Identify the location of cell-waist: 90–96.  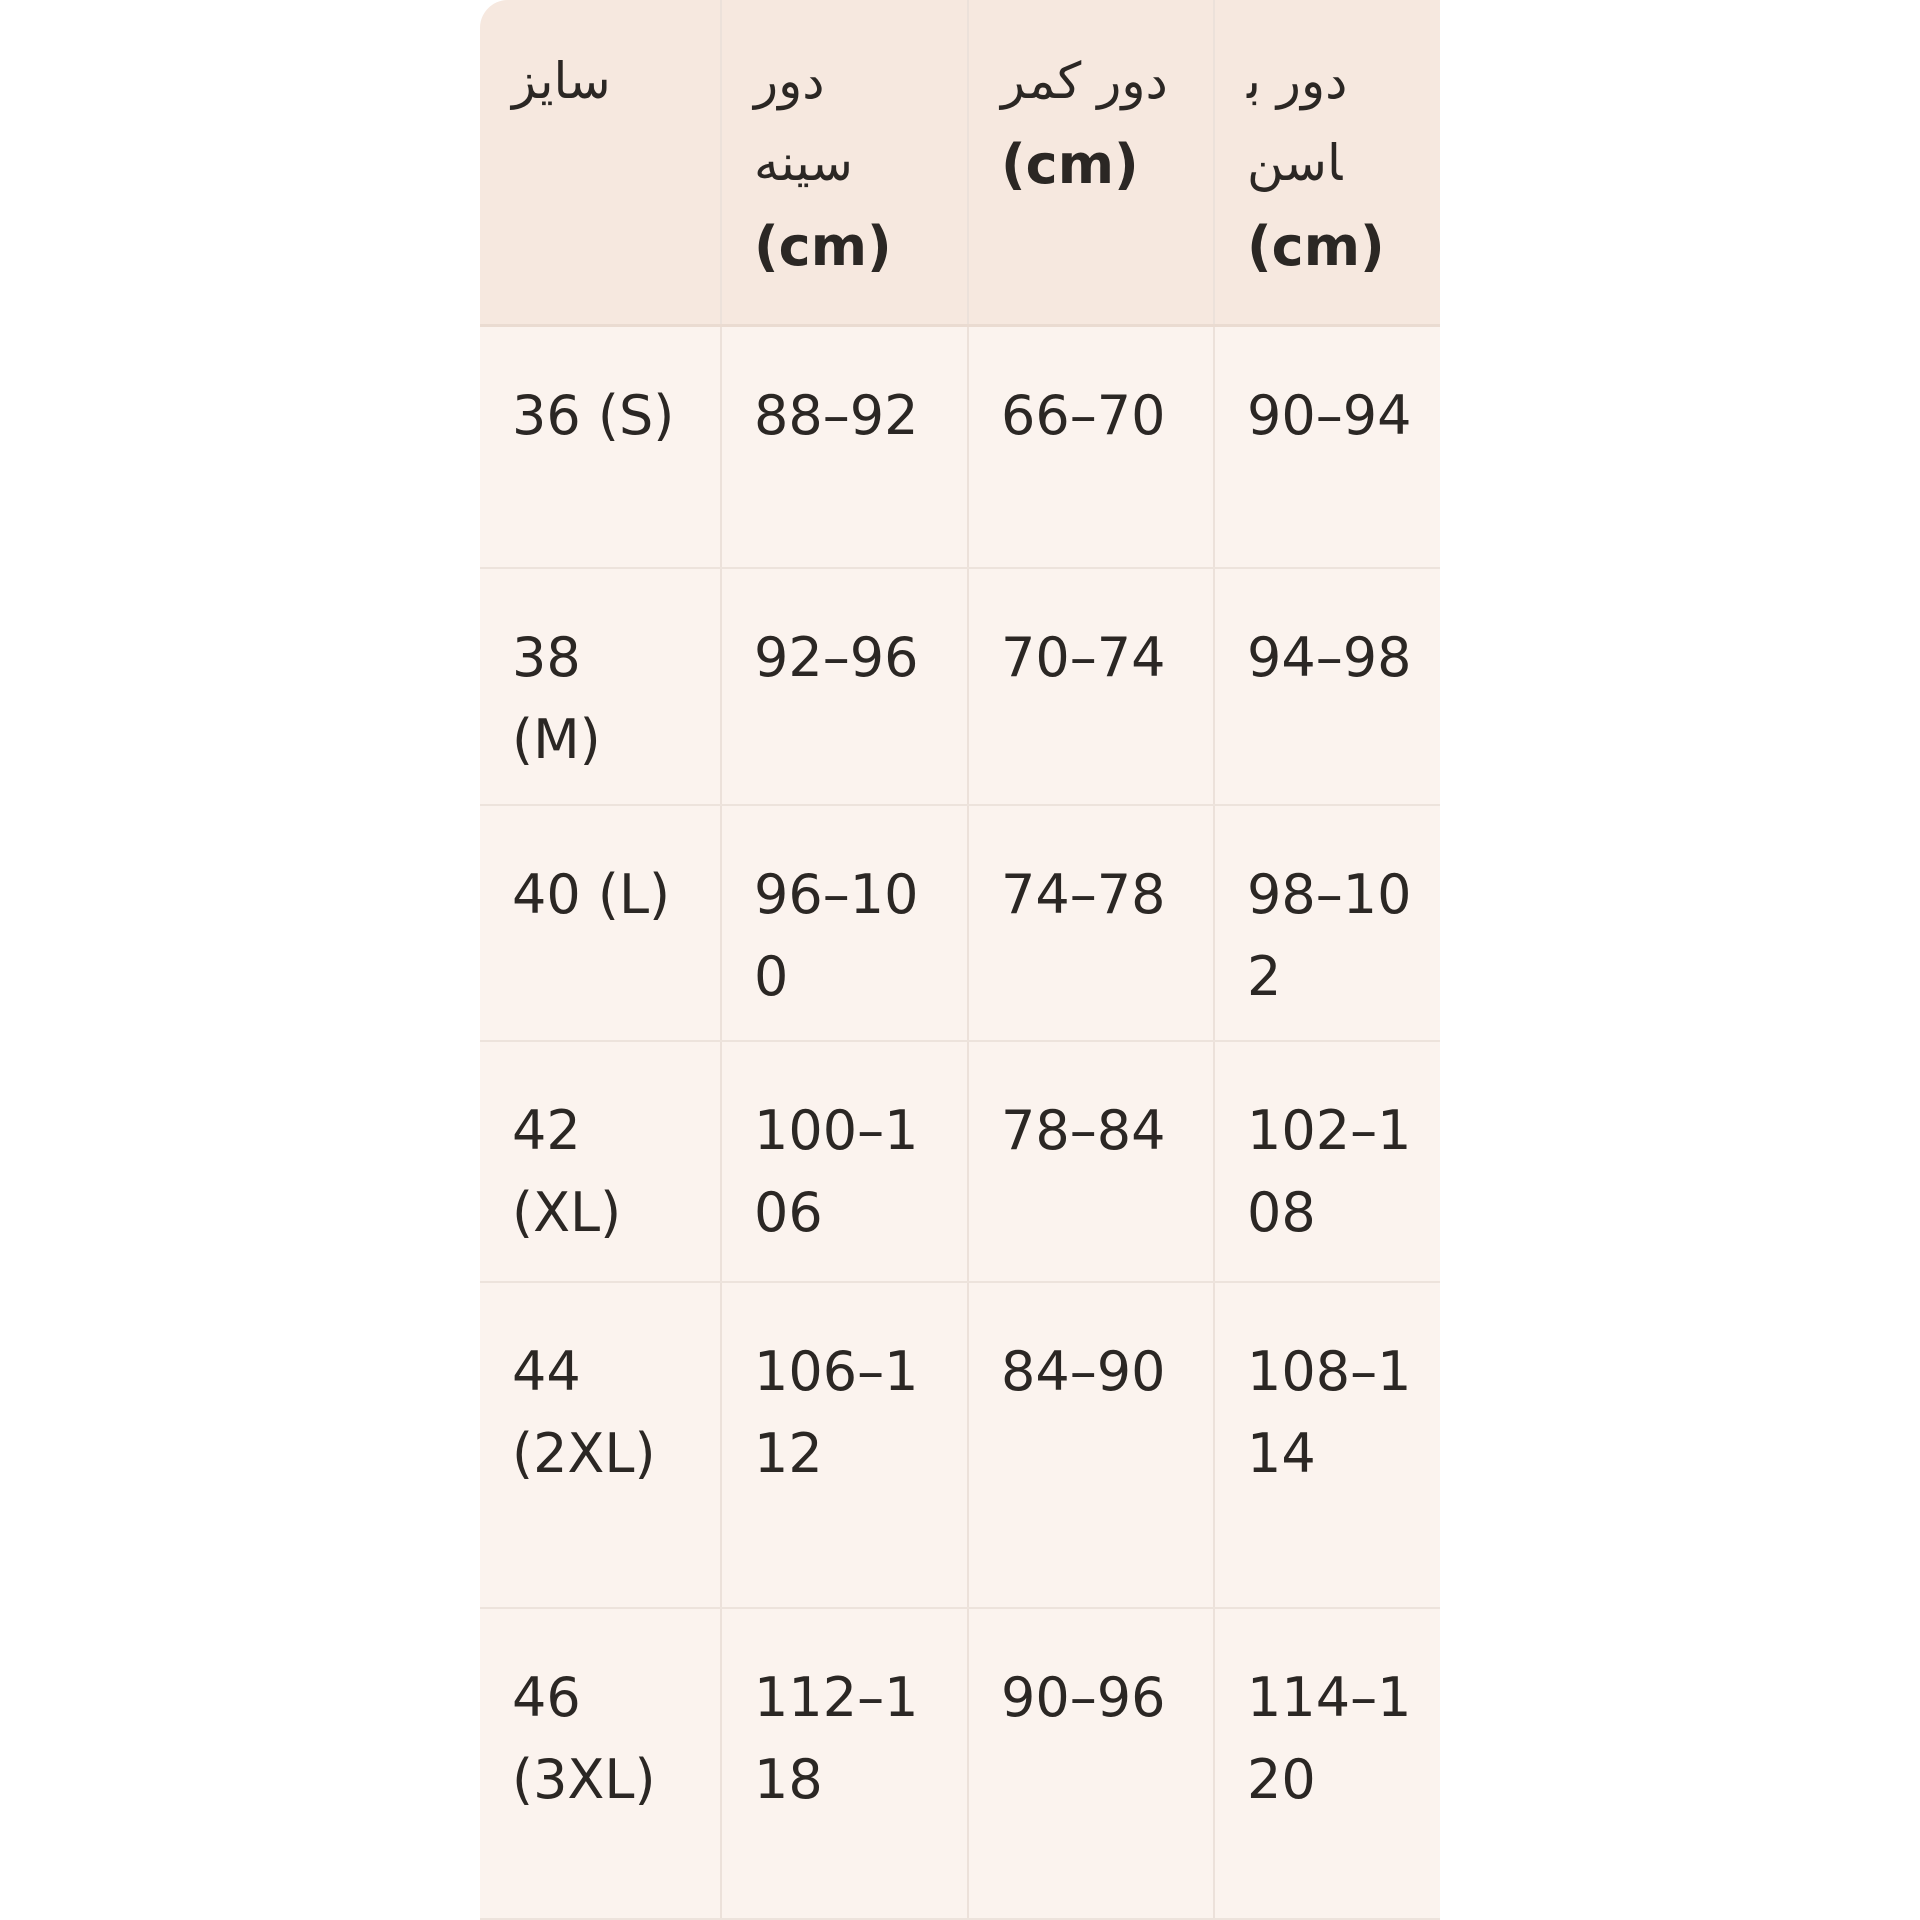
(1092, 1763).